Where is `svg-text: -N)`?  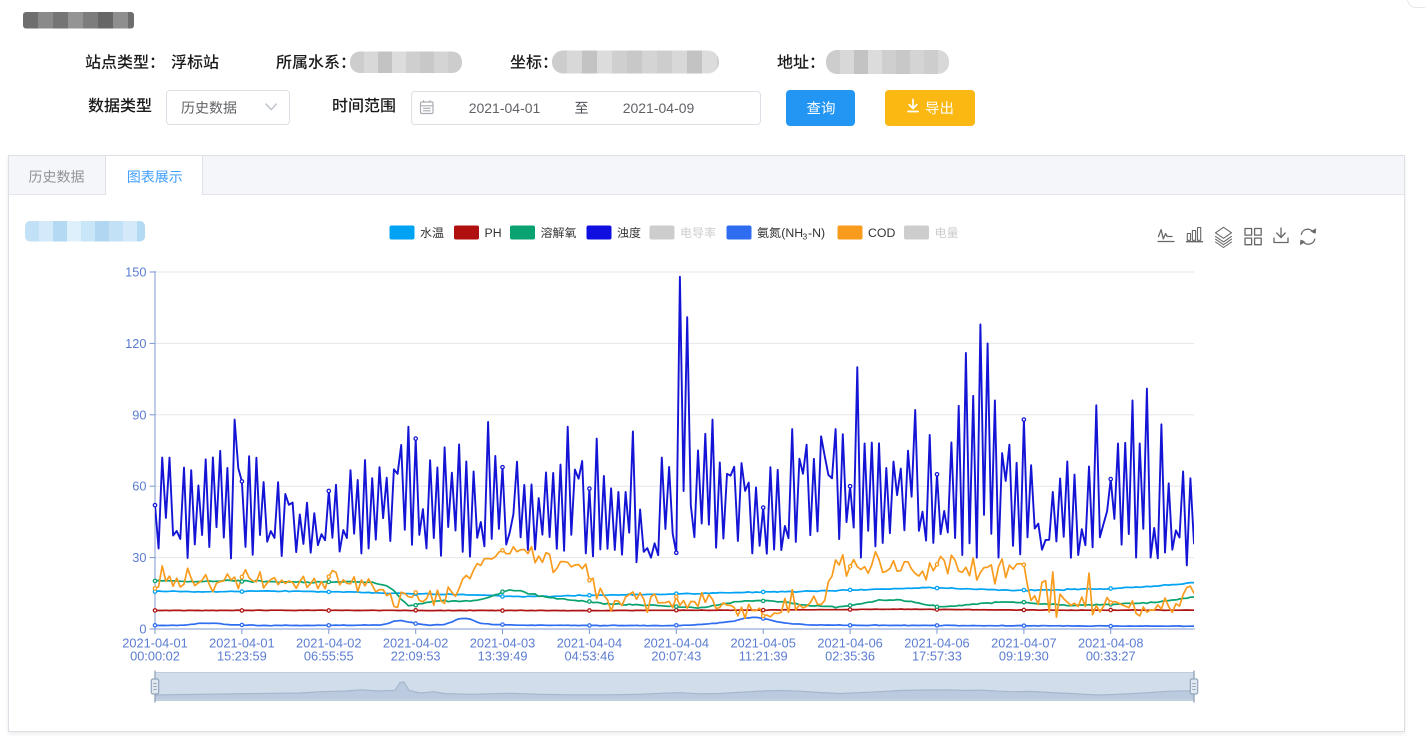 svg-text: -N) is located at coordinates (816, 233).